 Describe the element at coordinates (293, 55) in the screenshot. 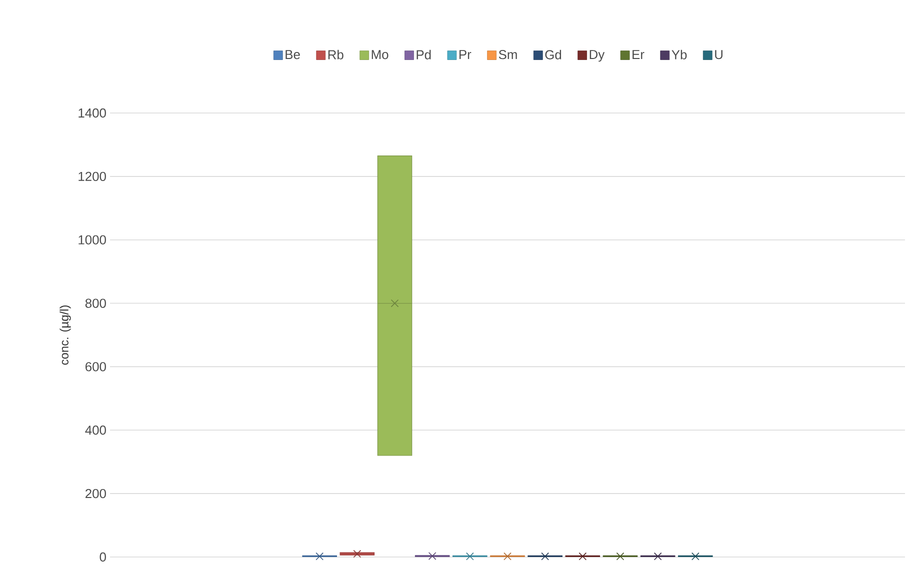

I see `legend-label: Be` at that location.